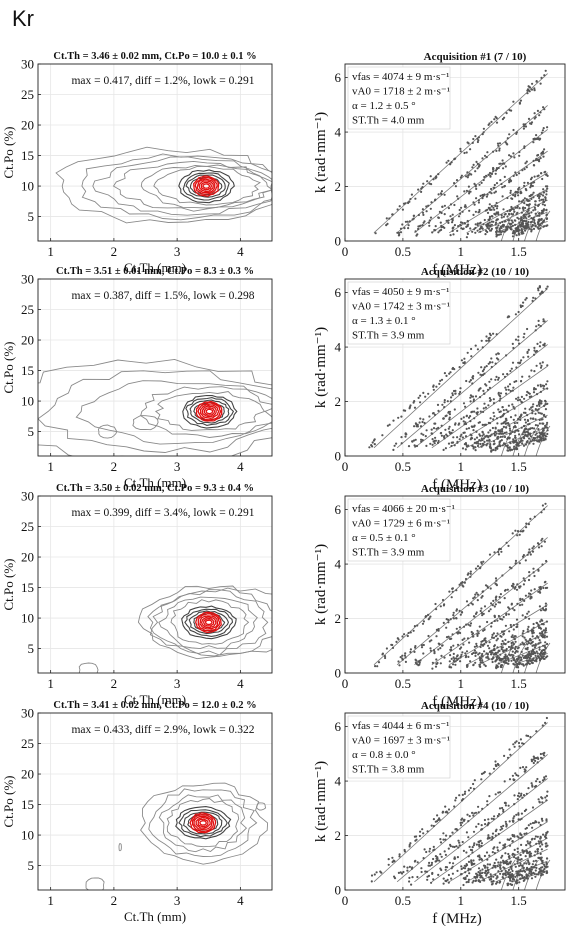 Image resolution: width=582 pixels, height=926 pixels. Describe the element at coordinates (338, 509) in the screenshot. I see `y-tick-label: 6` at that location.